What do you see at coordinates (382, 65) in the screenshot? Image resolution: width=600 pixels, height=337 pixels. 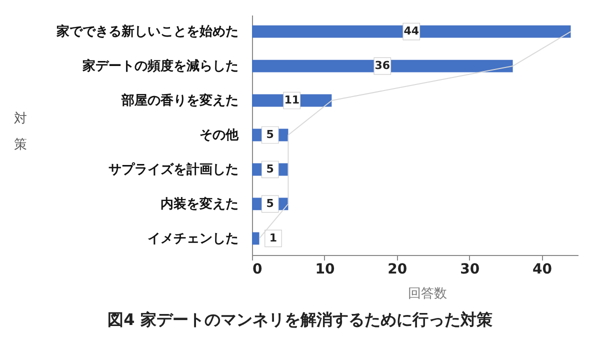 I see `data-label: 36` at bounding box center [382, 65].